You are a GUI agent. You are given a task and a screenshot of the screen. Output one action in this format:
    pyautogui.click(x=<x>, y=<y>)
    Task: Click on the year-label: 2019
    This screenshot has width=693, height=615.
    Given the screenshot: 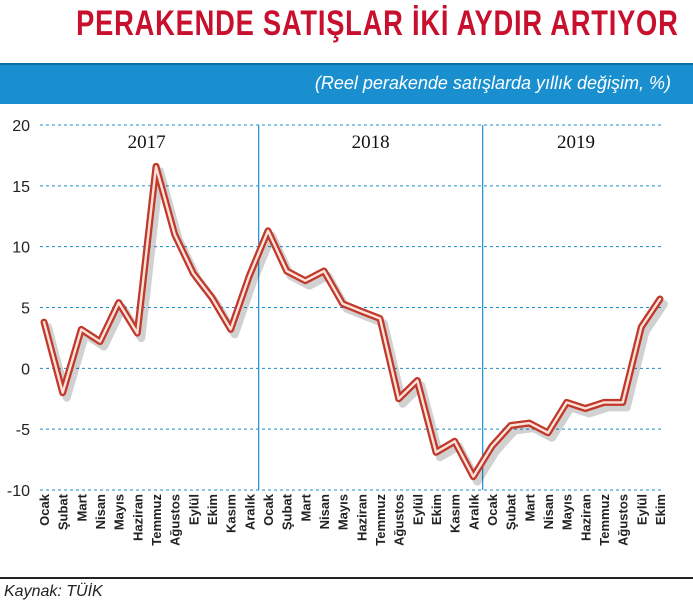 What is the action you would take?
    pyautogui.click(x=576, y=142)
    